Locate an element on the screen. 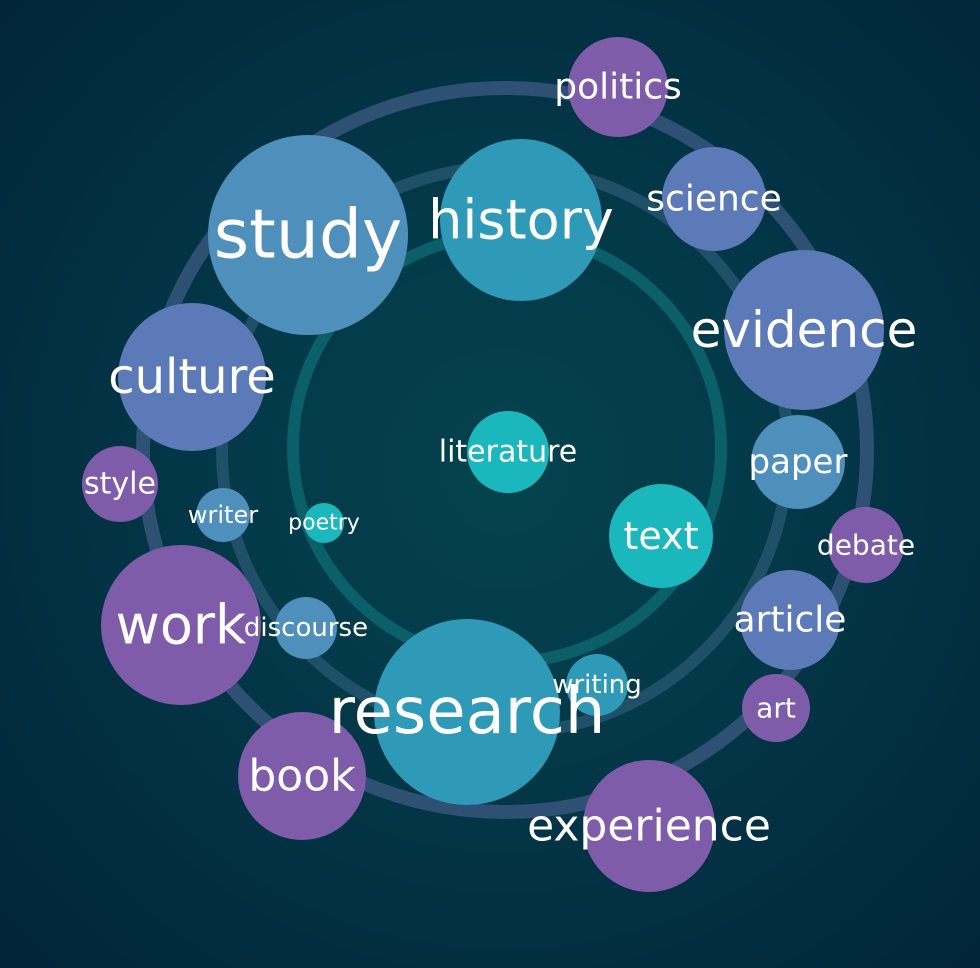 The width and height of the screenshot is (980, 968). bubble-literature is located at coordinates (508, 452).